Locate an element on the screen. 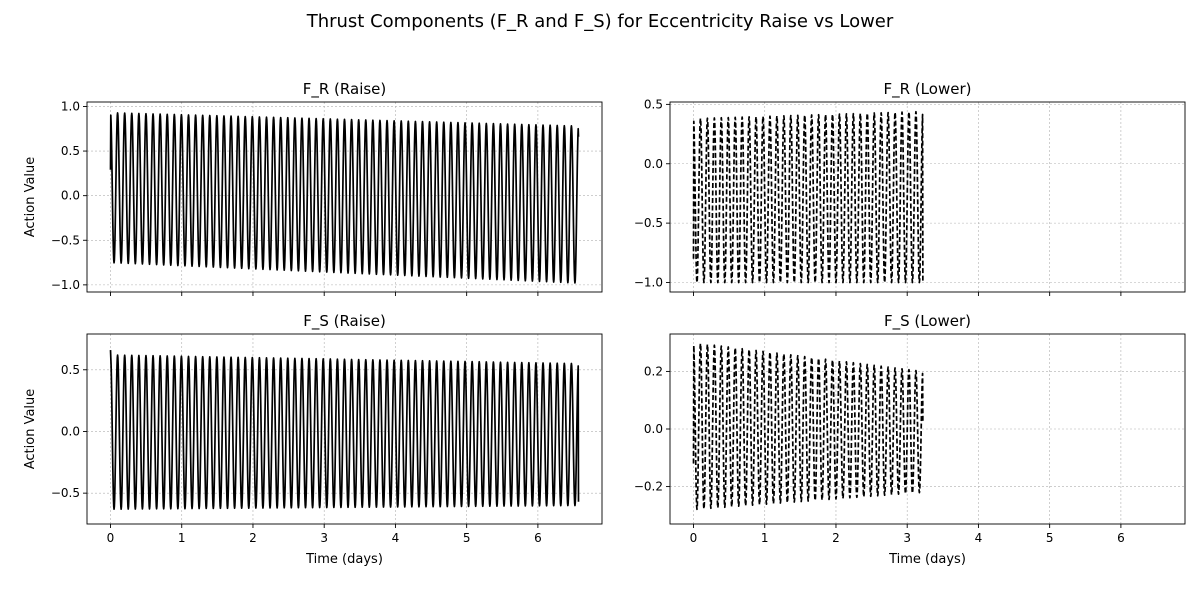 The width and height of the screenshot is (1200, 600). y-tick-label: −0.2 is located at coordinates (648, 487).